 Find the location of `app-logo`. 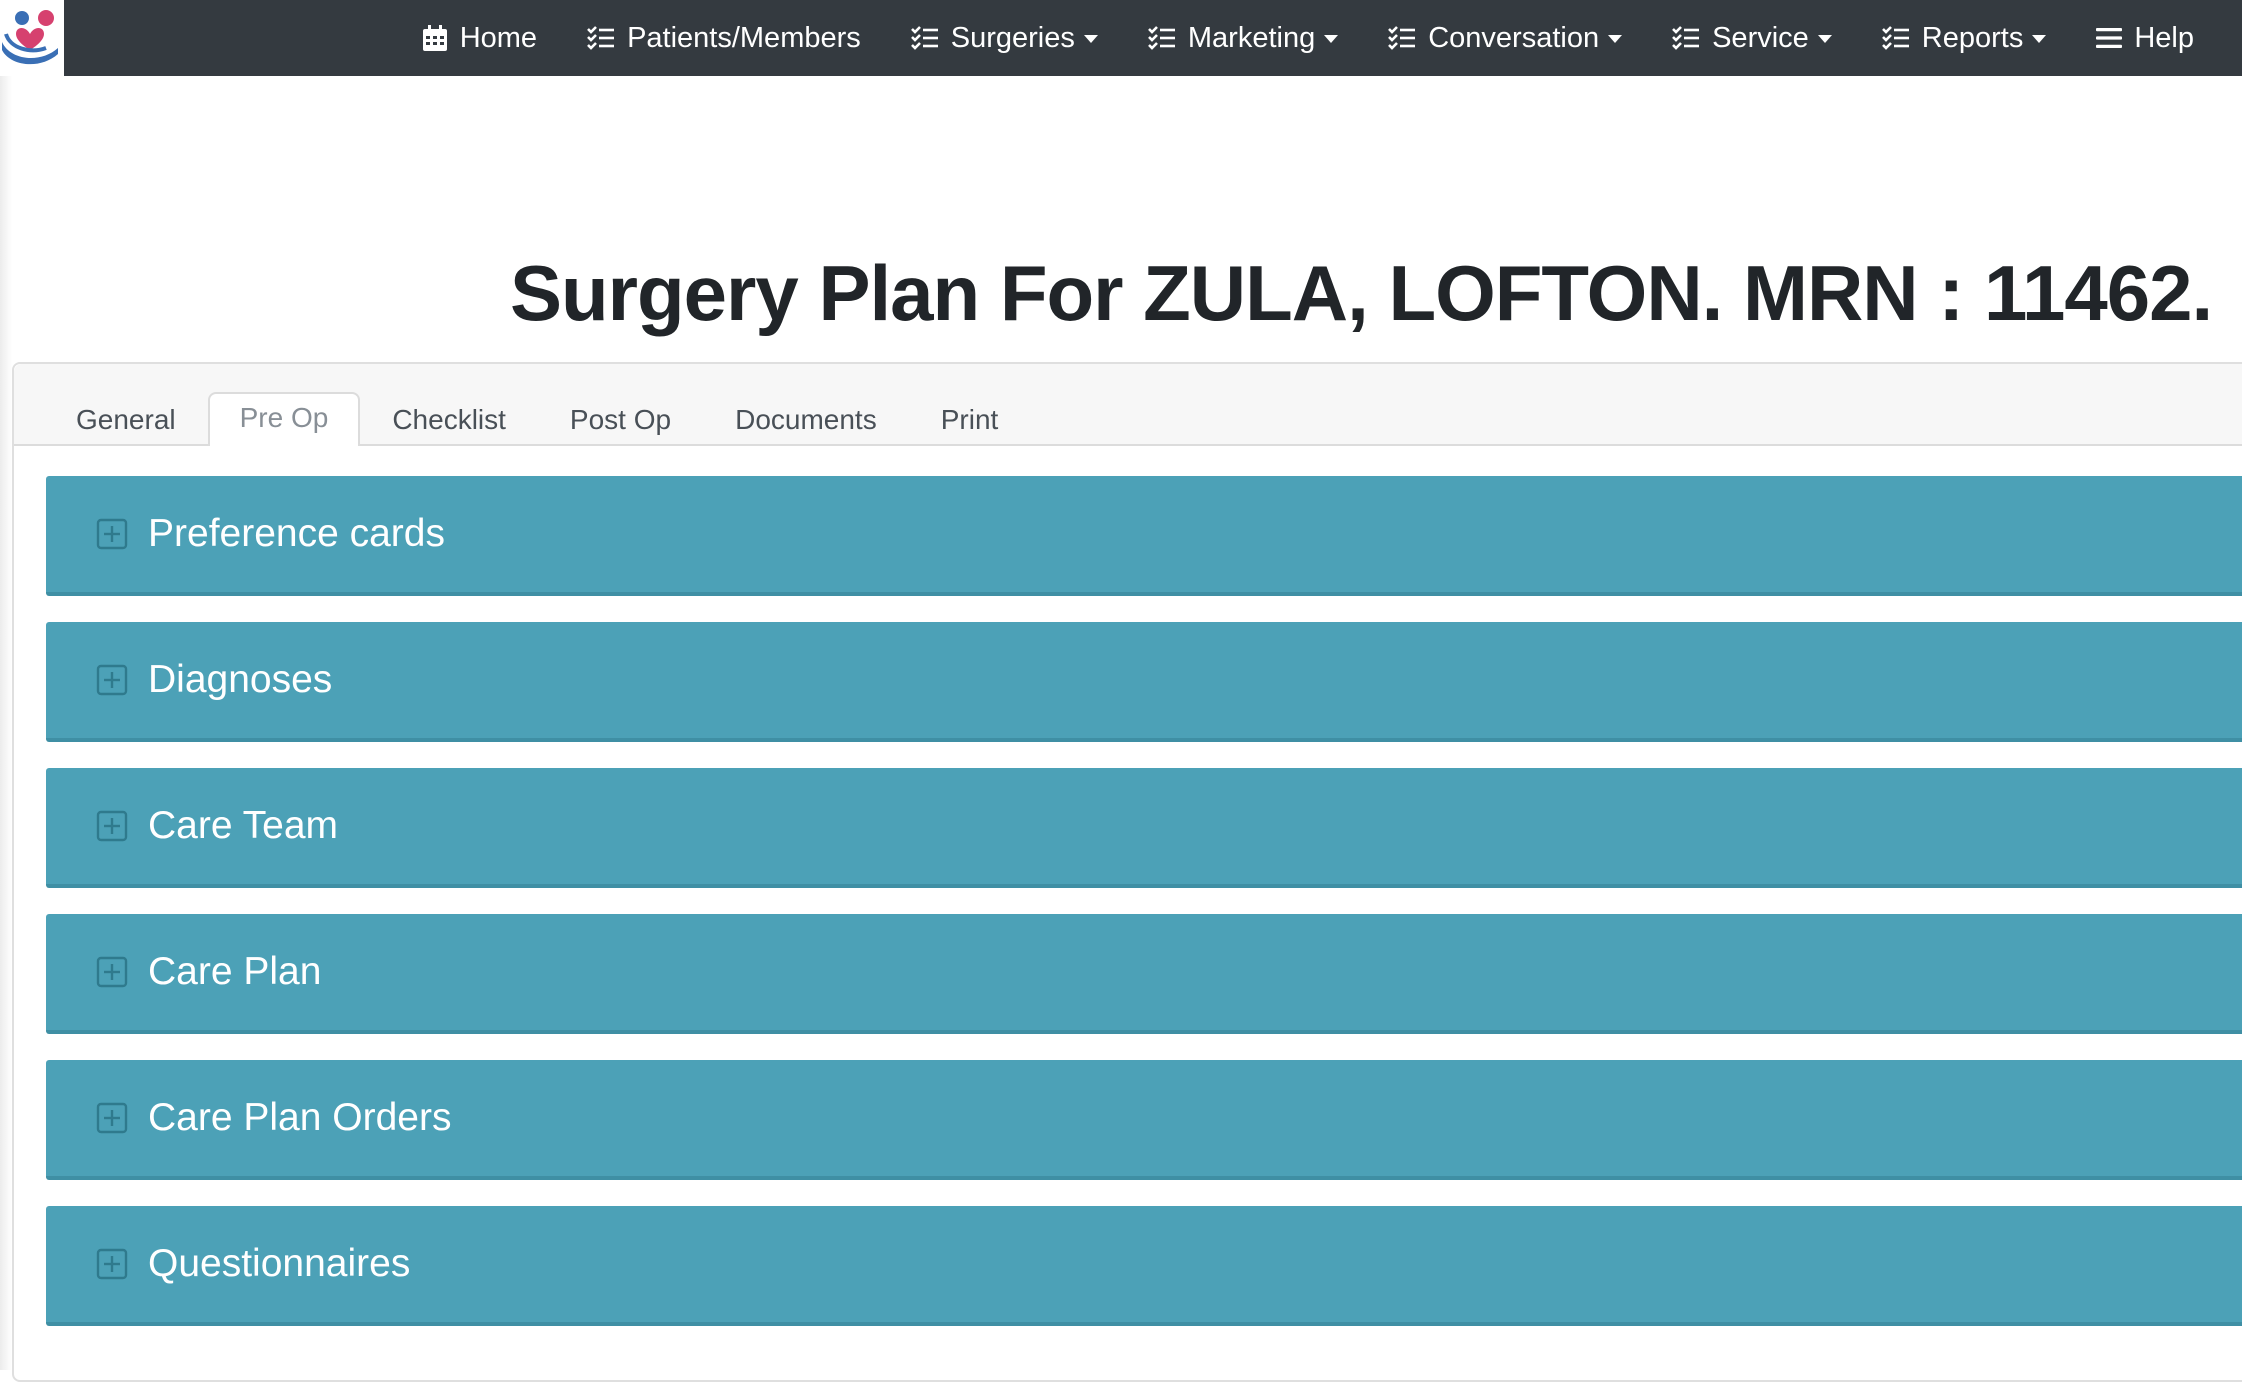

app-logo is located at coordinates (32, 38).